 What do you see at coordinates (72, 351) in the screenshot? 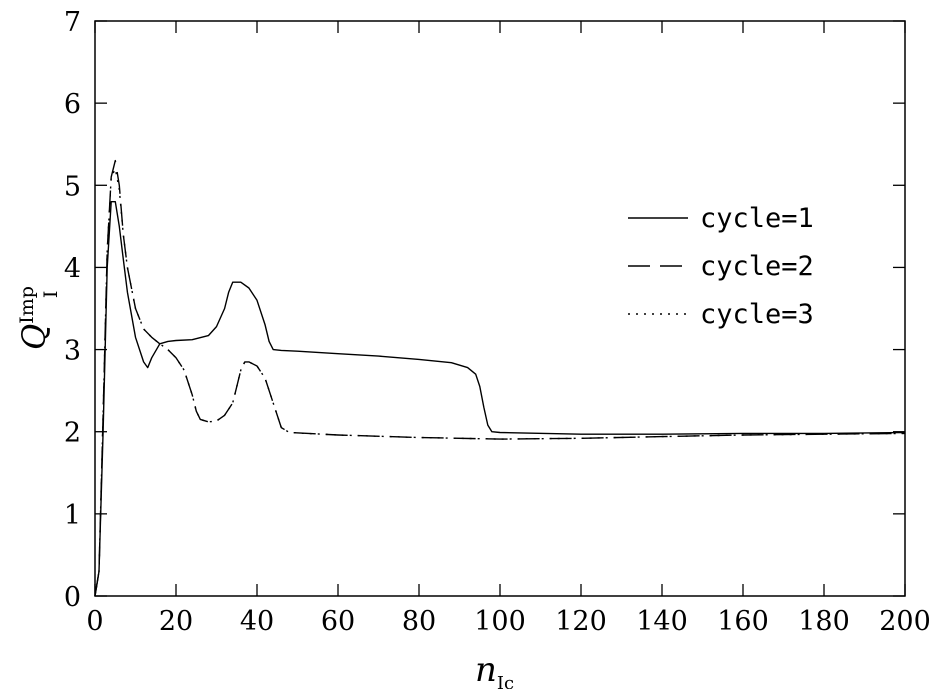
I see `y-tick-label: 3` at bounding box center [72, 351].